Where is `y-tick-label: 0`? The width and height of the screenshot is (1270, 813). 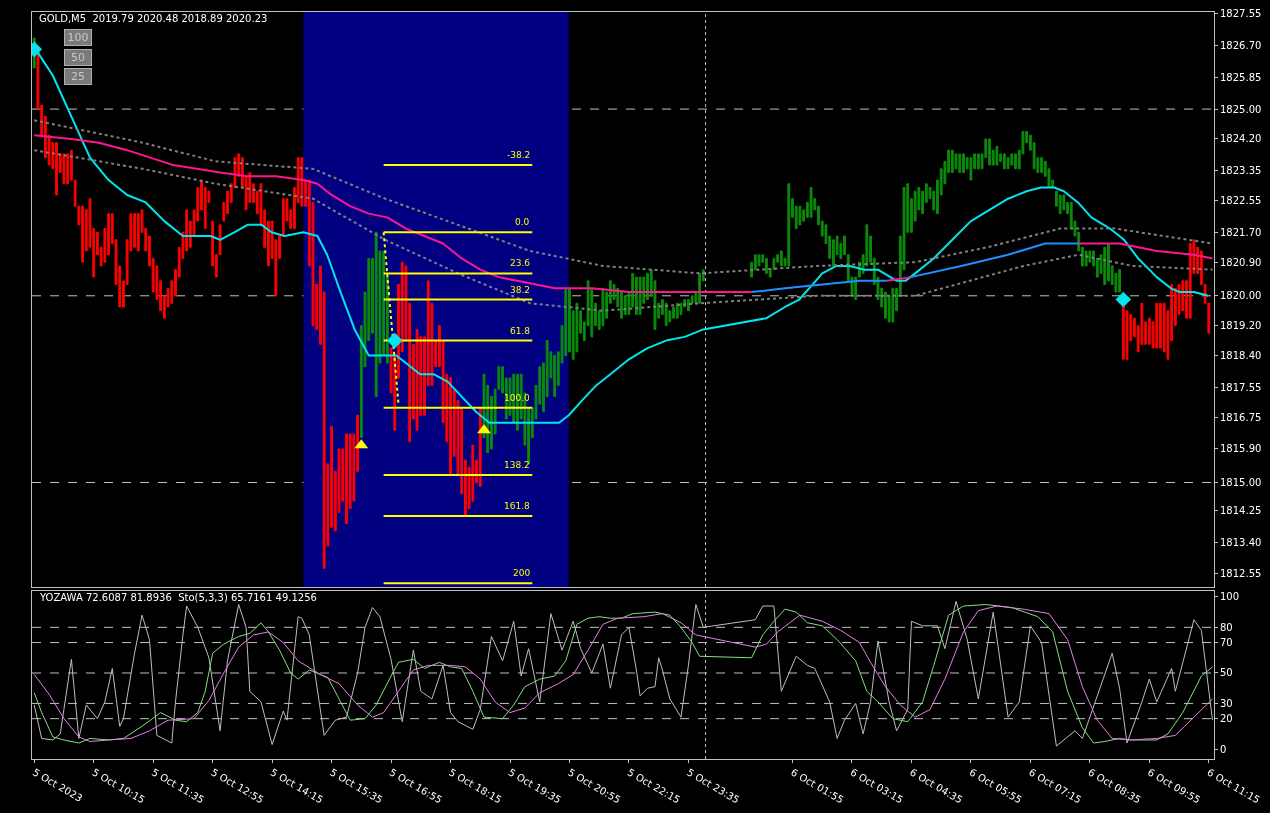
y-tick-label: 0 is located at coordinates (1223, 749).